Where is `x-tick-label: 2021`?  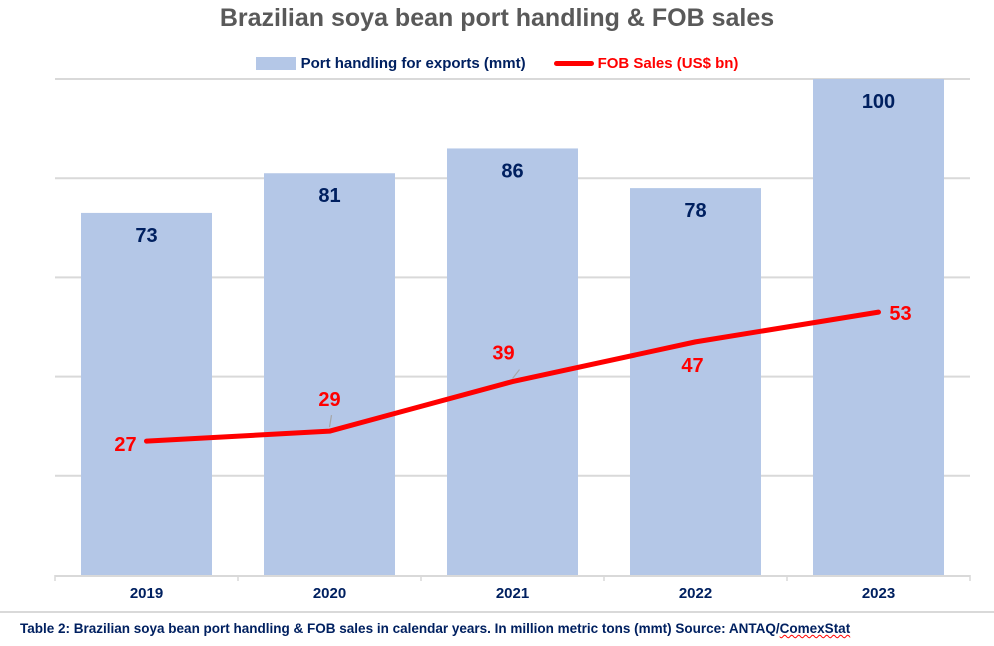
x-tick-label: 2021 is located at coordinates (512, 593).